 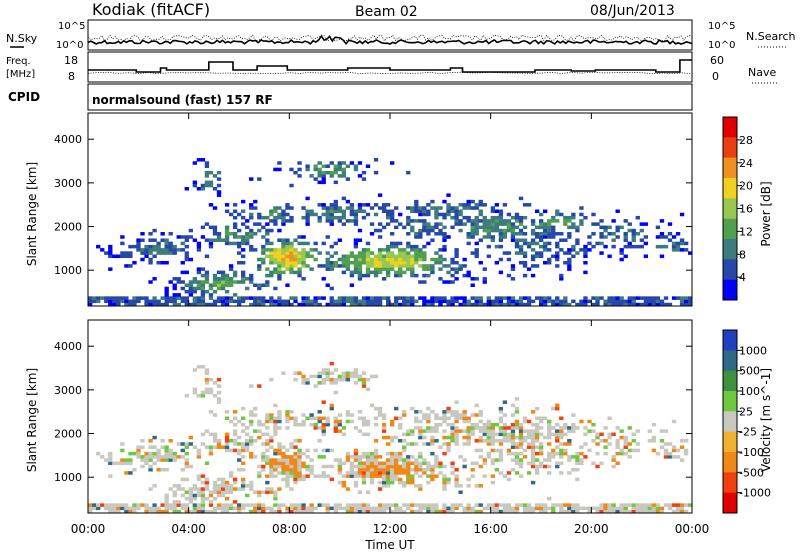 What do you see at coordinates (151, 9) in the screenshot?
I see `station-title: Kodiak (fitACF)` at bounding box center [151, 9].